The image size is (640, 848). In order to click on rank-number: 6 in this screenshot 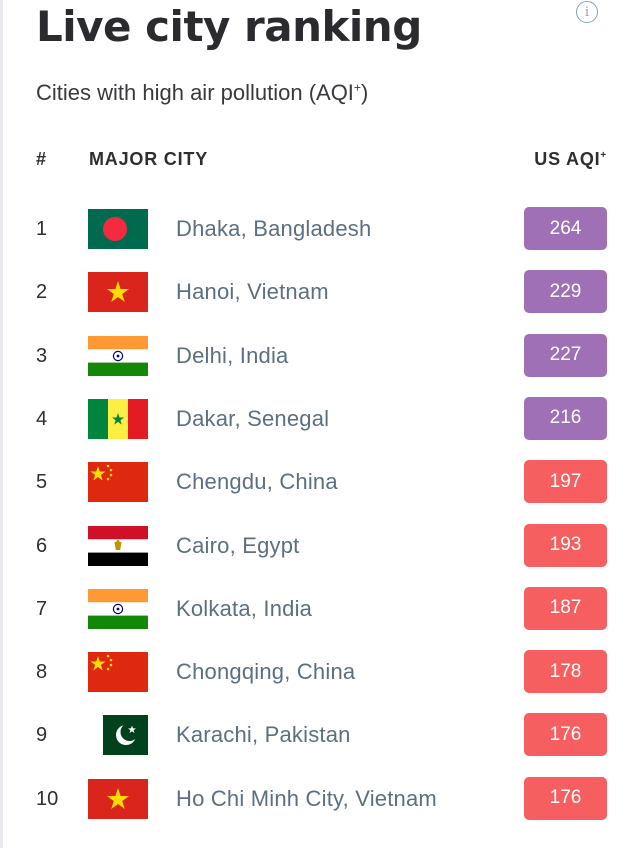, I will do `click(42, 545)`.